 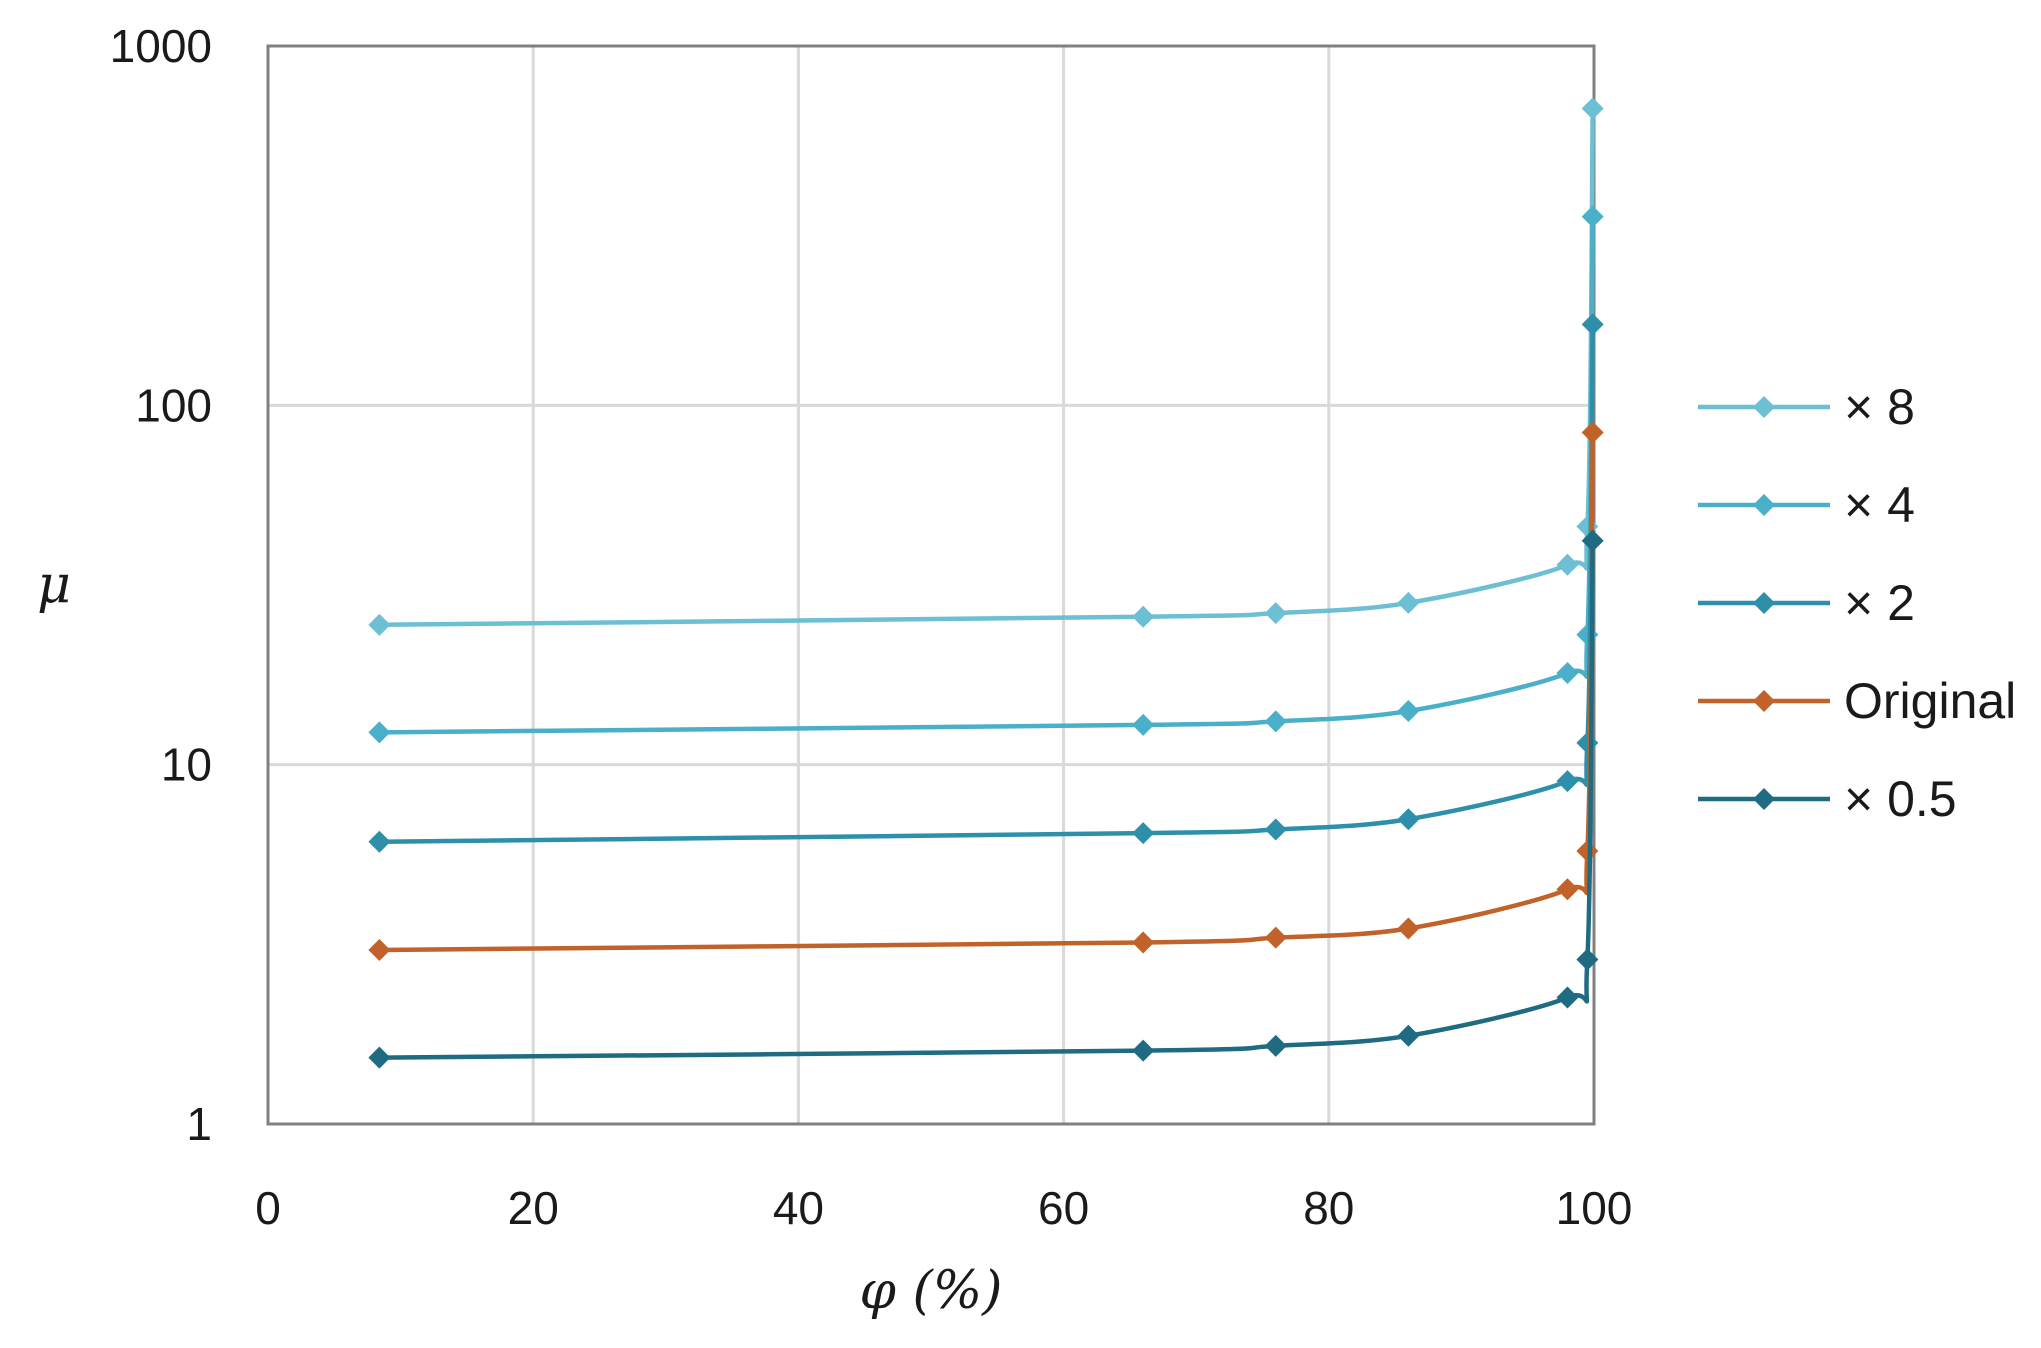 What do you see at coordinates (54, 585) in the screenshot?
I see `y-axis-title: μ` at bounding box center [54, 585].